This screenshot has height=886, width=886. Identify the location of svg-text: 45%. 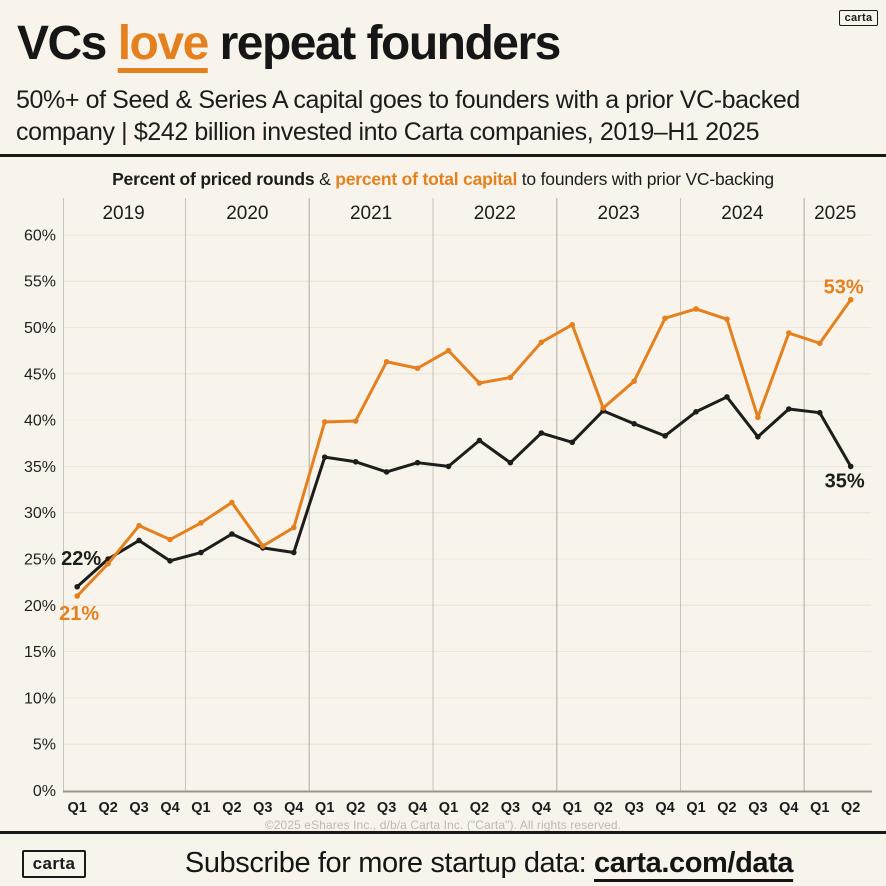
(40, 374).